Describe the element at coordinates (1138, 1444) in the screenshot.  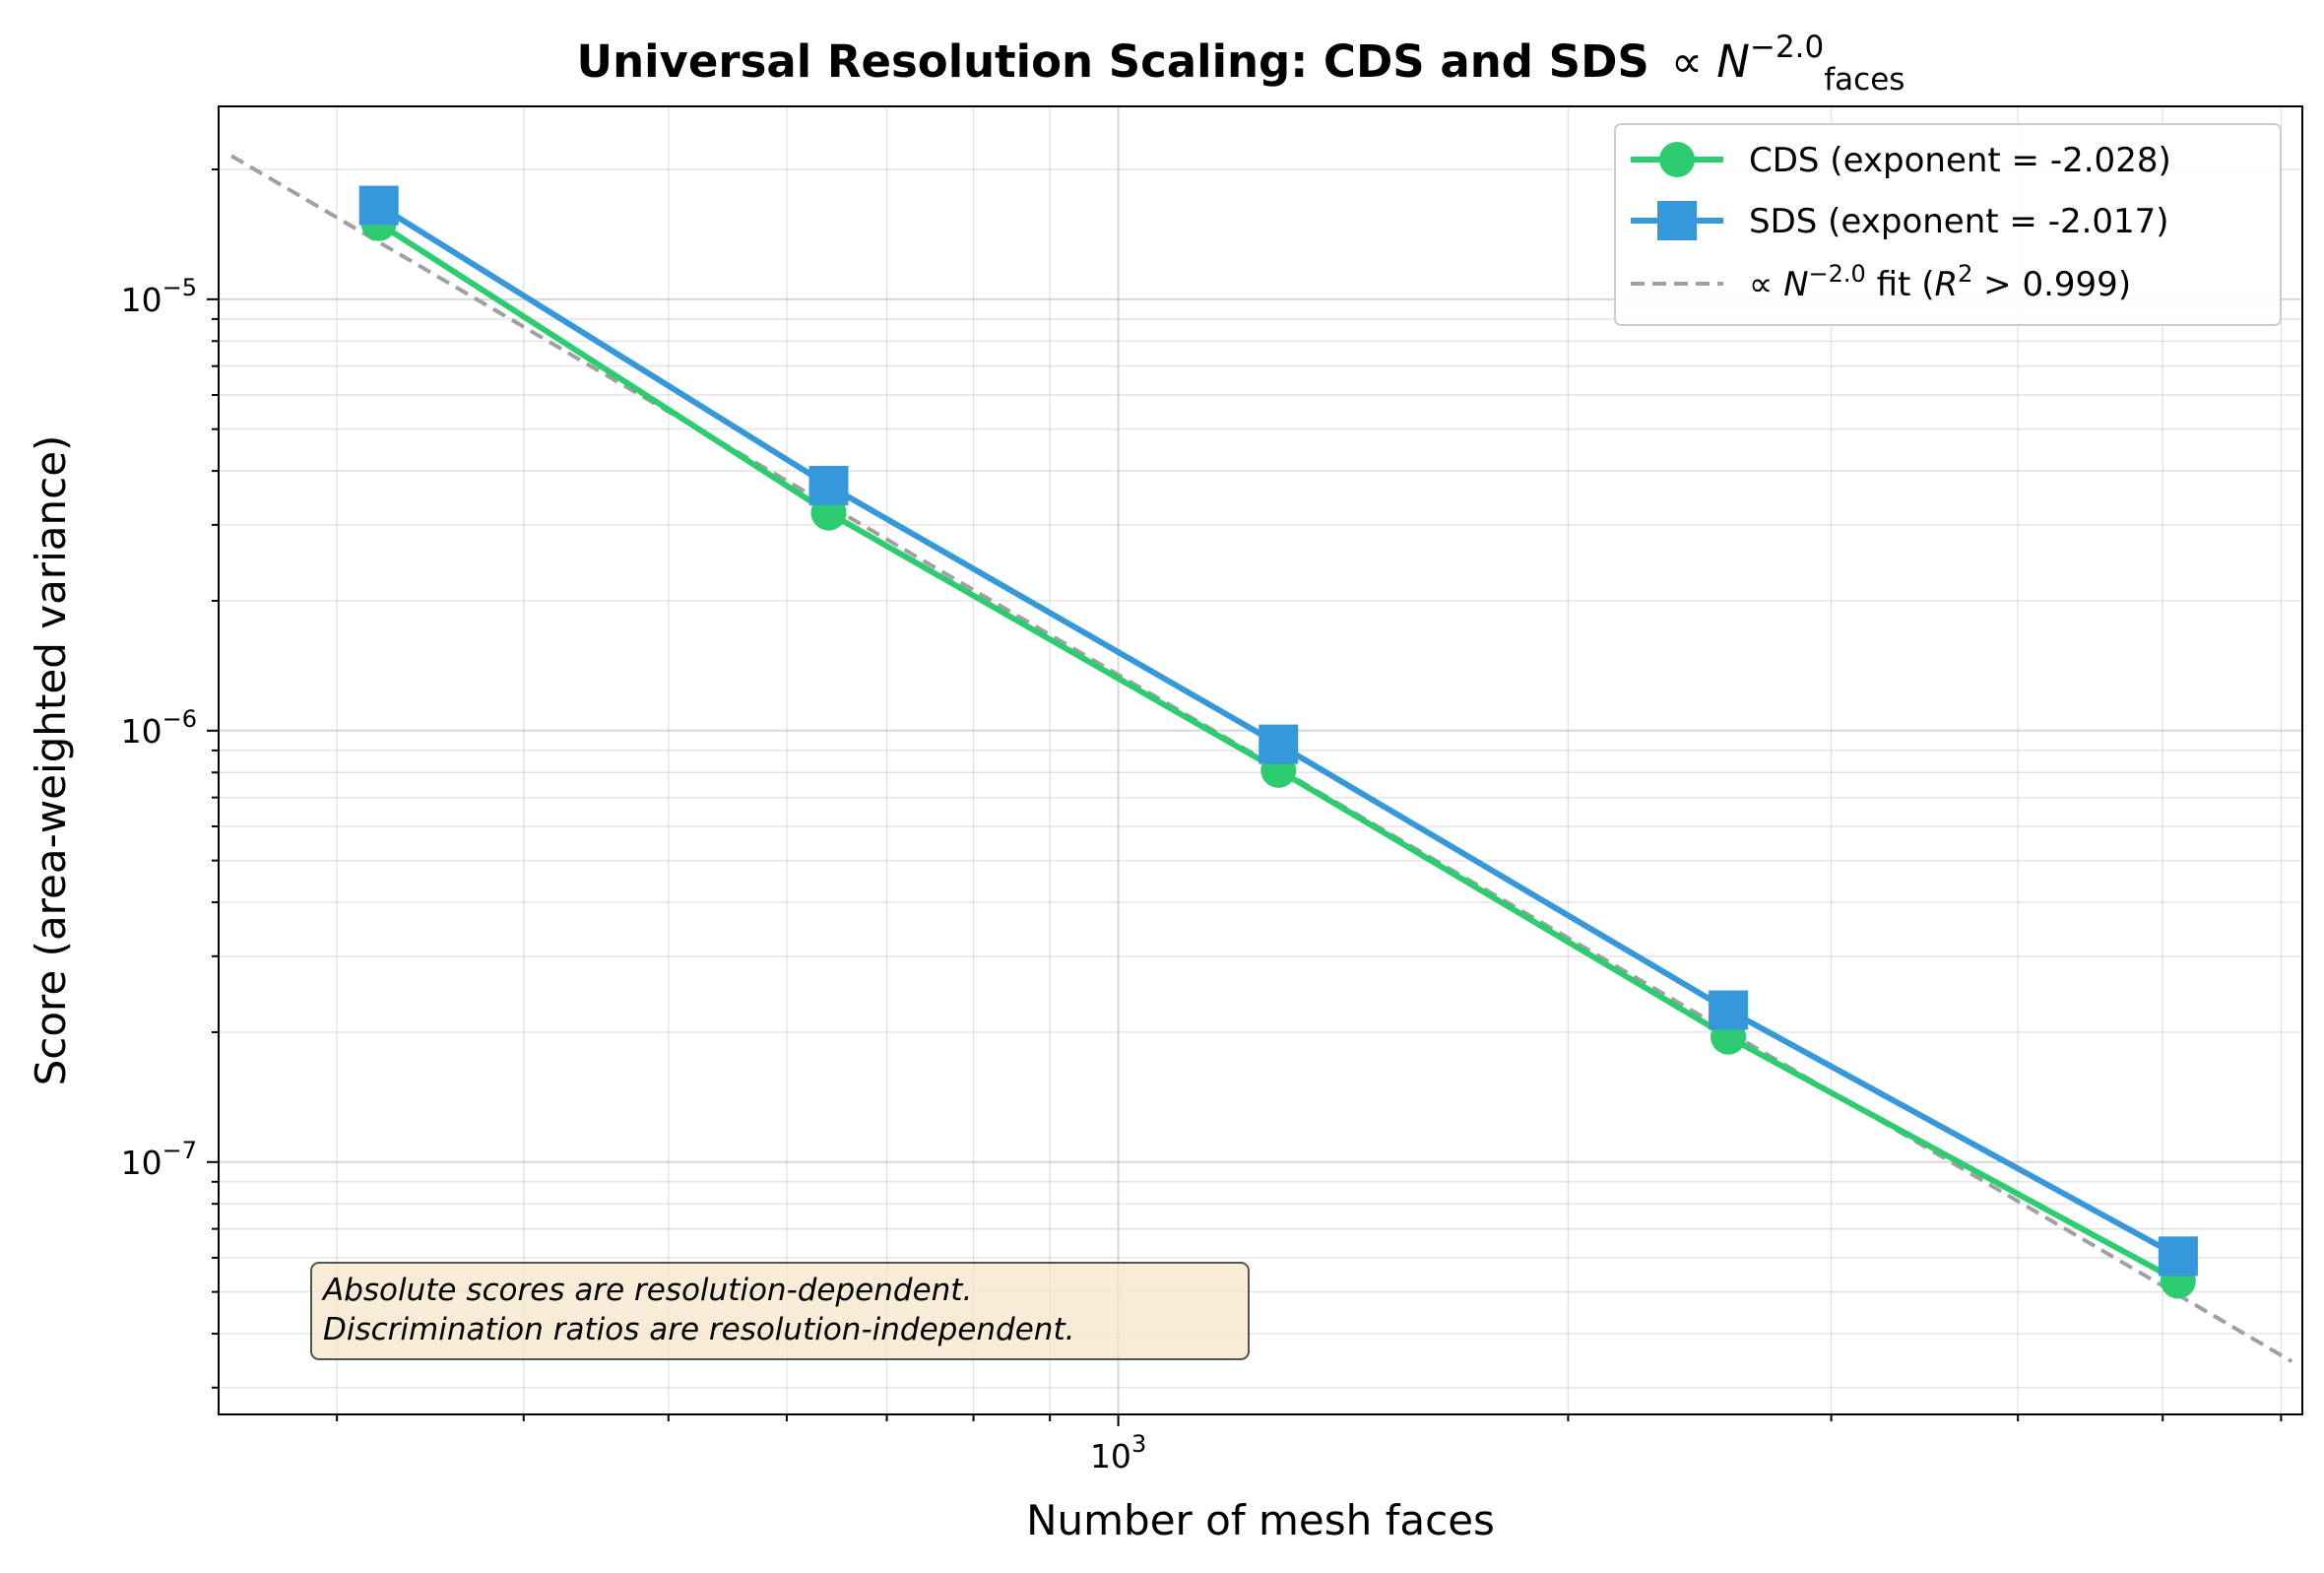
I see `x-tick-label-exp: 3` at that location.